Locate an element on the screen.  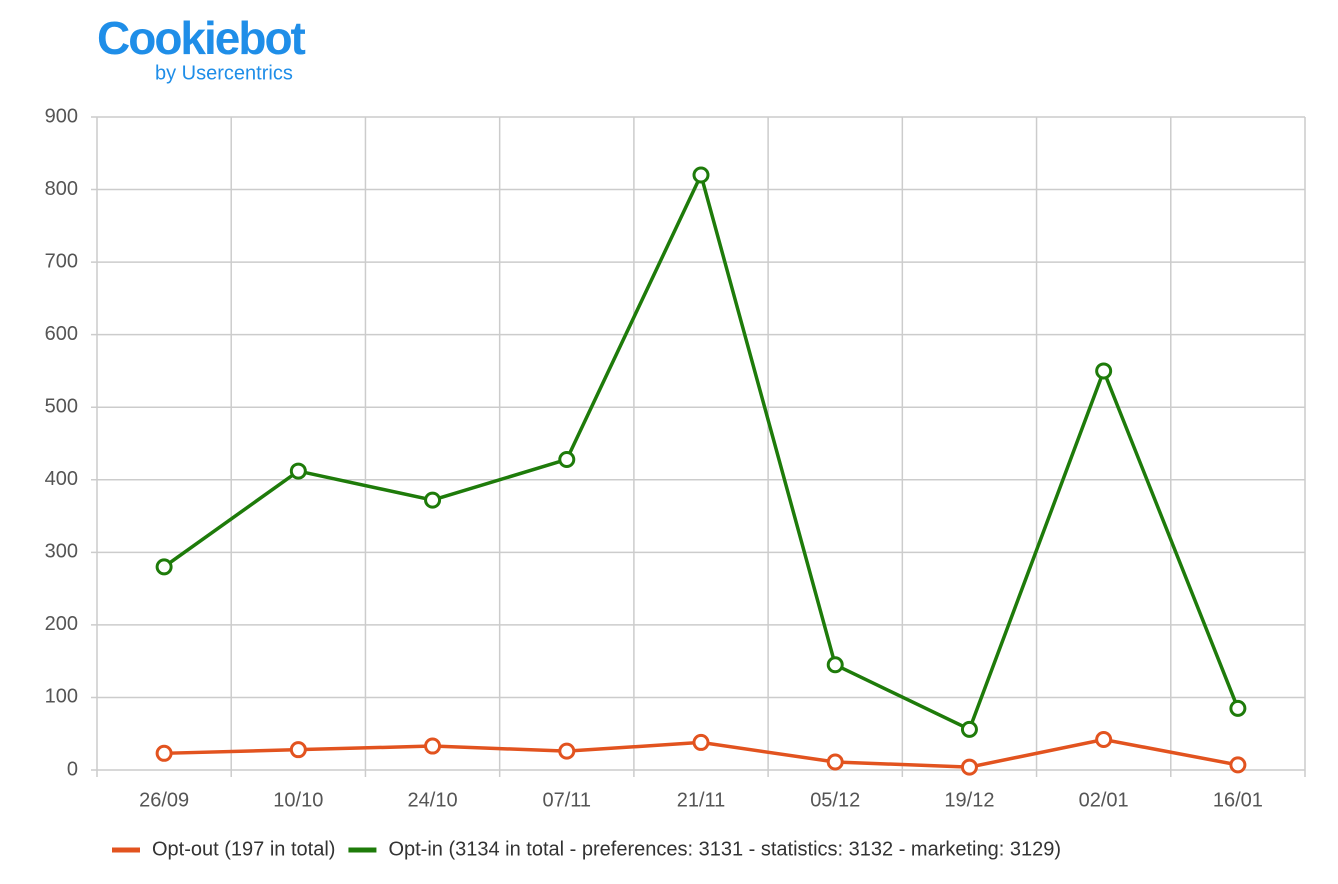
x-tick-label: 24/10 is located at coordinates (433, 800).